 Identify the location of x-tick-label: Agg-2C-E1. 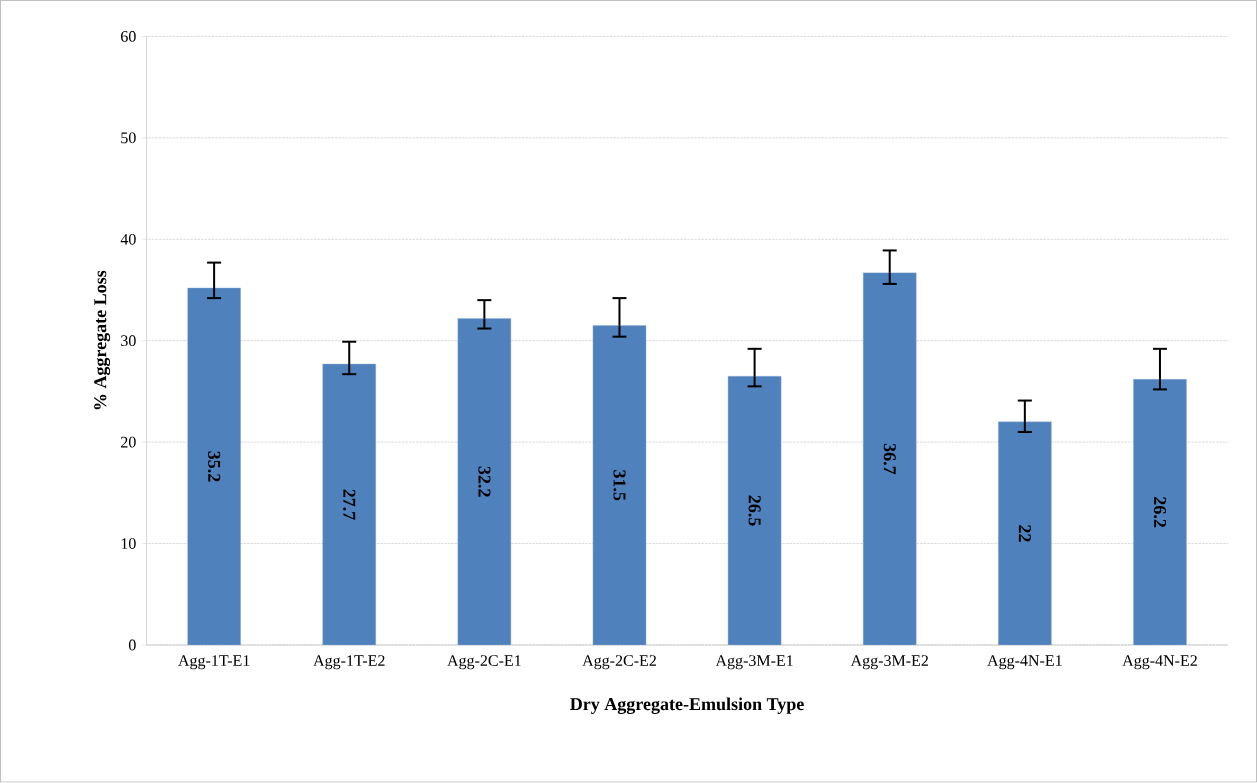
(484, 662).